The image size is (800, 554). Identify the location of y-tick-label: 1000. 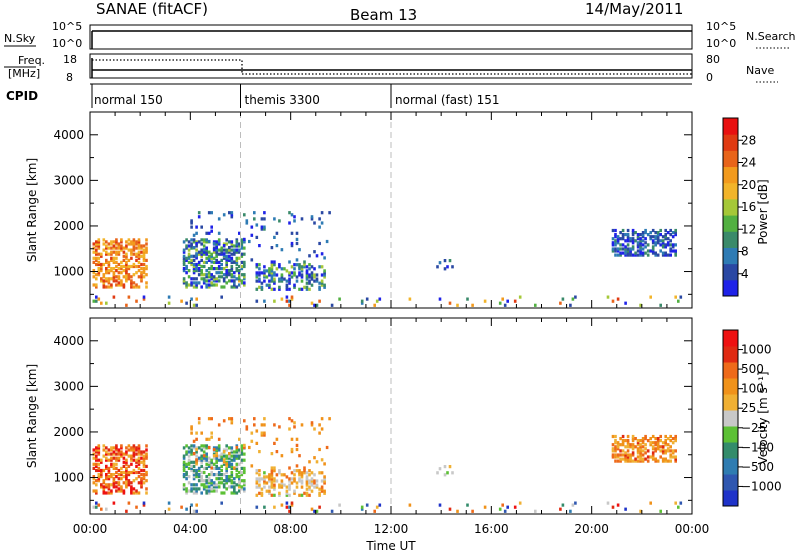
(68, 272).